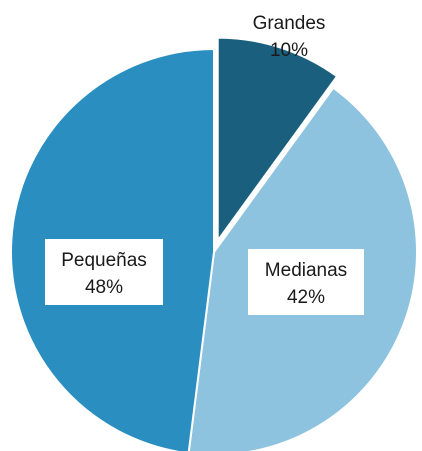  Describe the element at coordinates (104, 287) in the screenshot. I see `slice-value-label: 48%` at that location.